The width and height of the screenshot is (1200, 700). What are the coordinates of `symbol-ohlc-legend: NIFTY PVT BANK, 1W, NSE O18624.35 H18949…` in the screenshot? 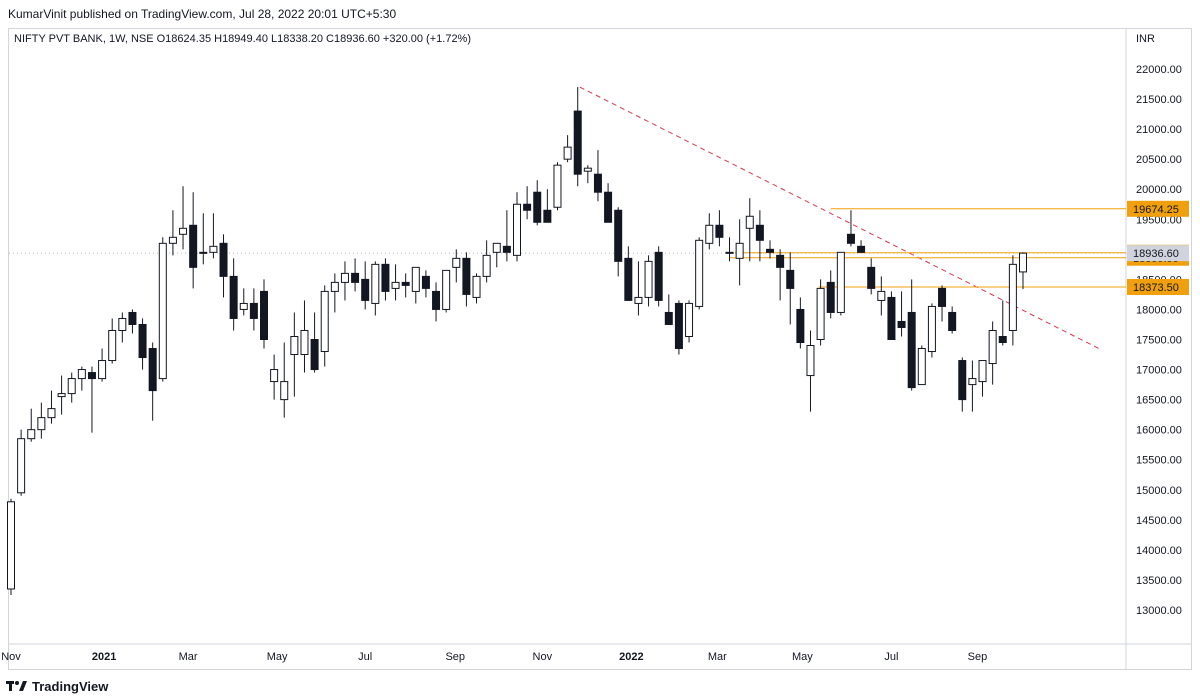 It's located at (242, 39).